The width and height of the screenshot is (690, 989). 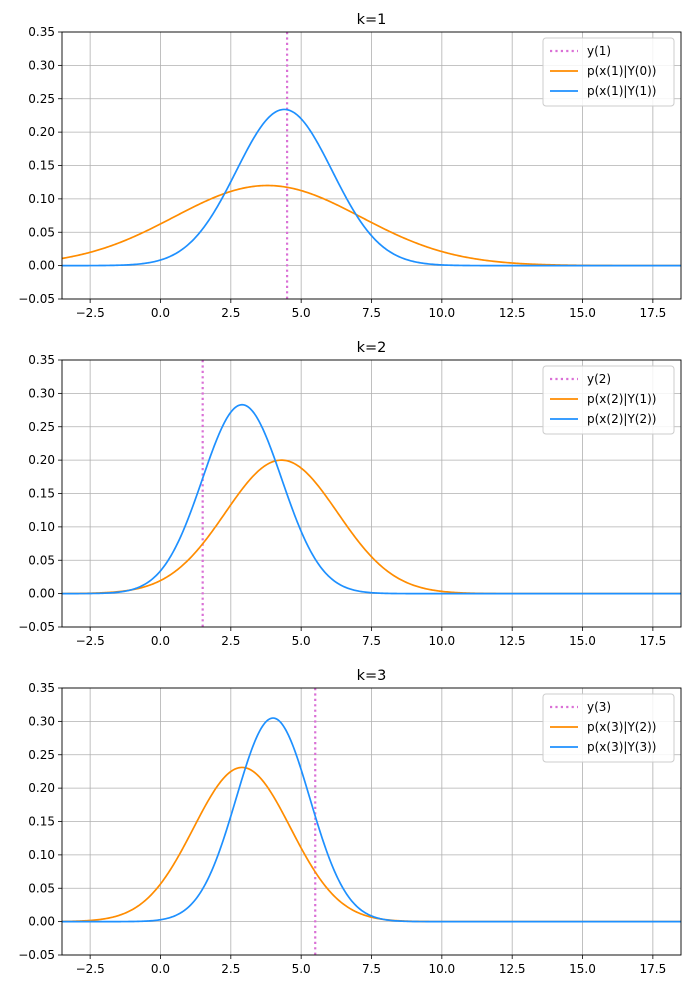 I want to click on series-line-posterior, so click(x=371, y=187).